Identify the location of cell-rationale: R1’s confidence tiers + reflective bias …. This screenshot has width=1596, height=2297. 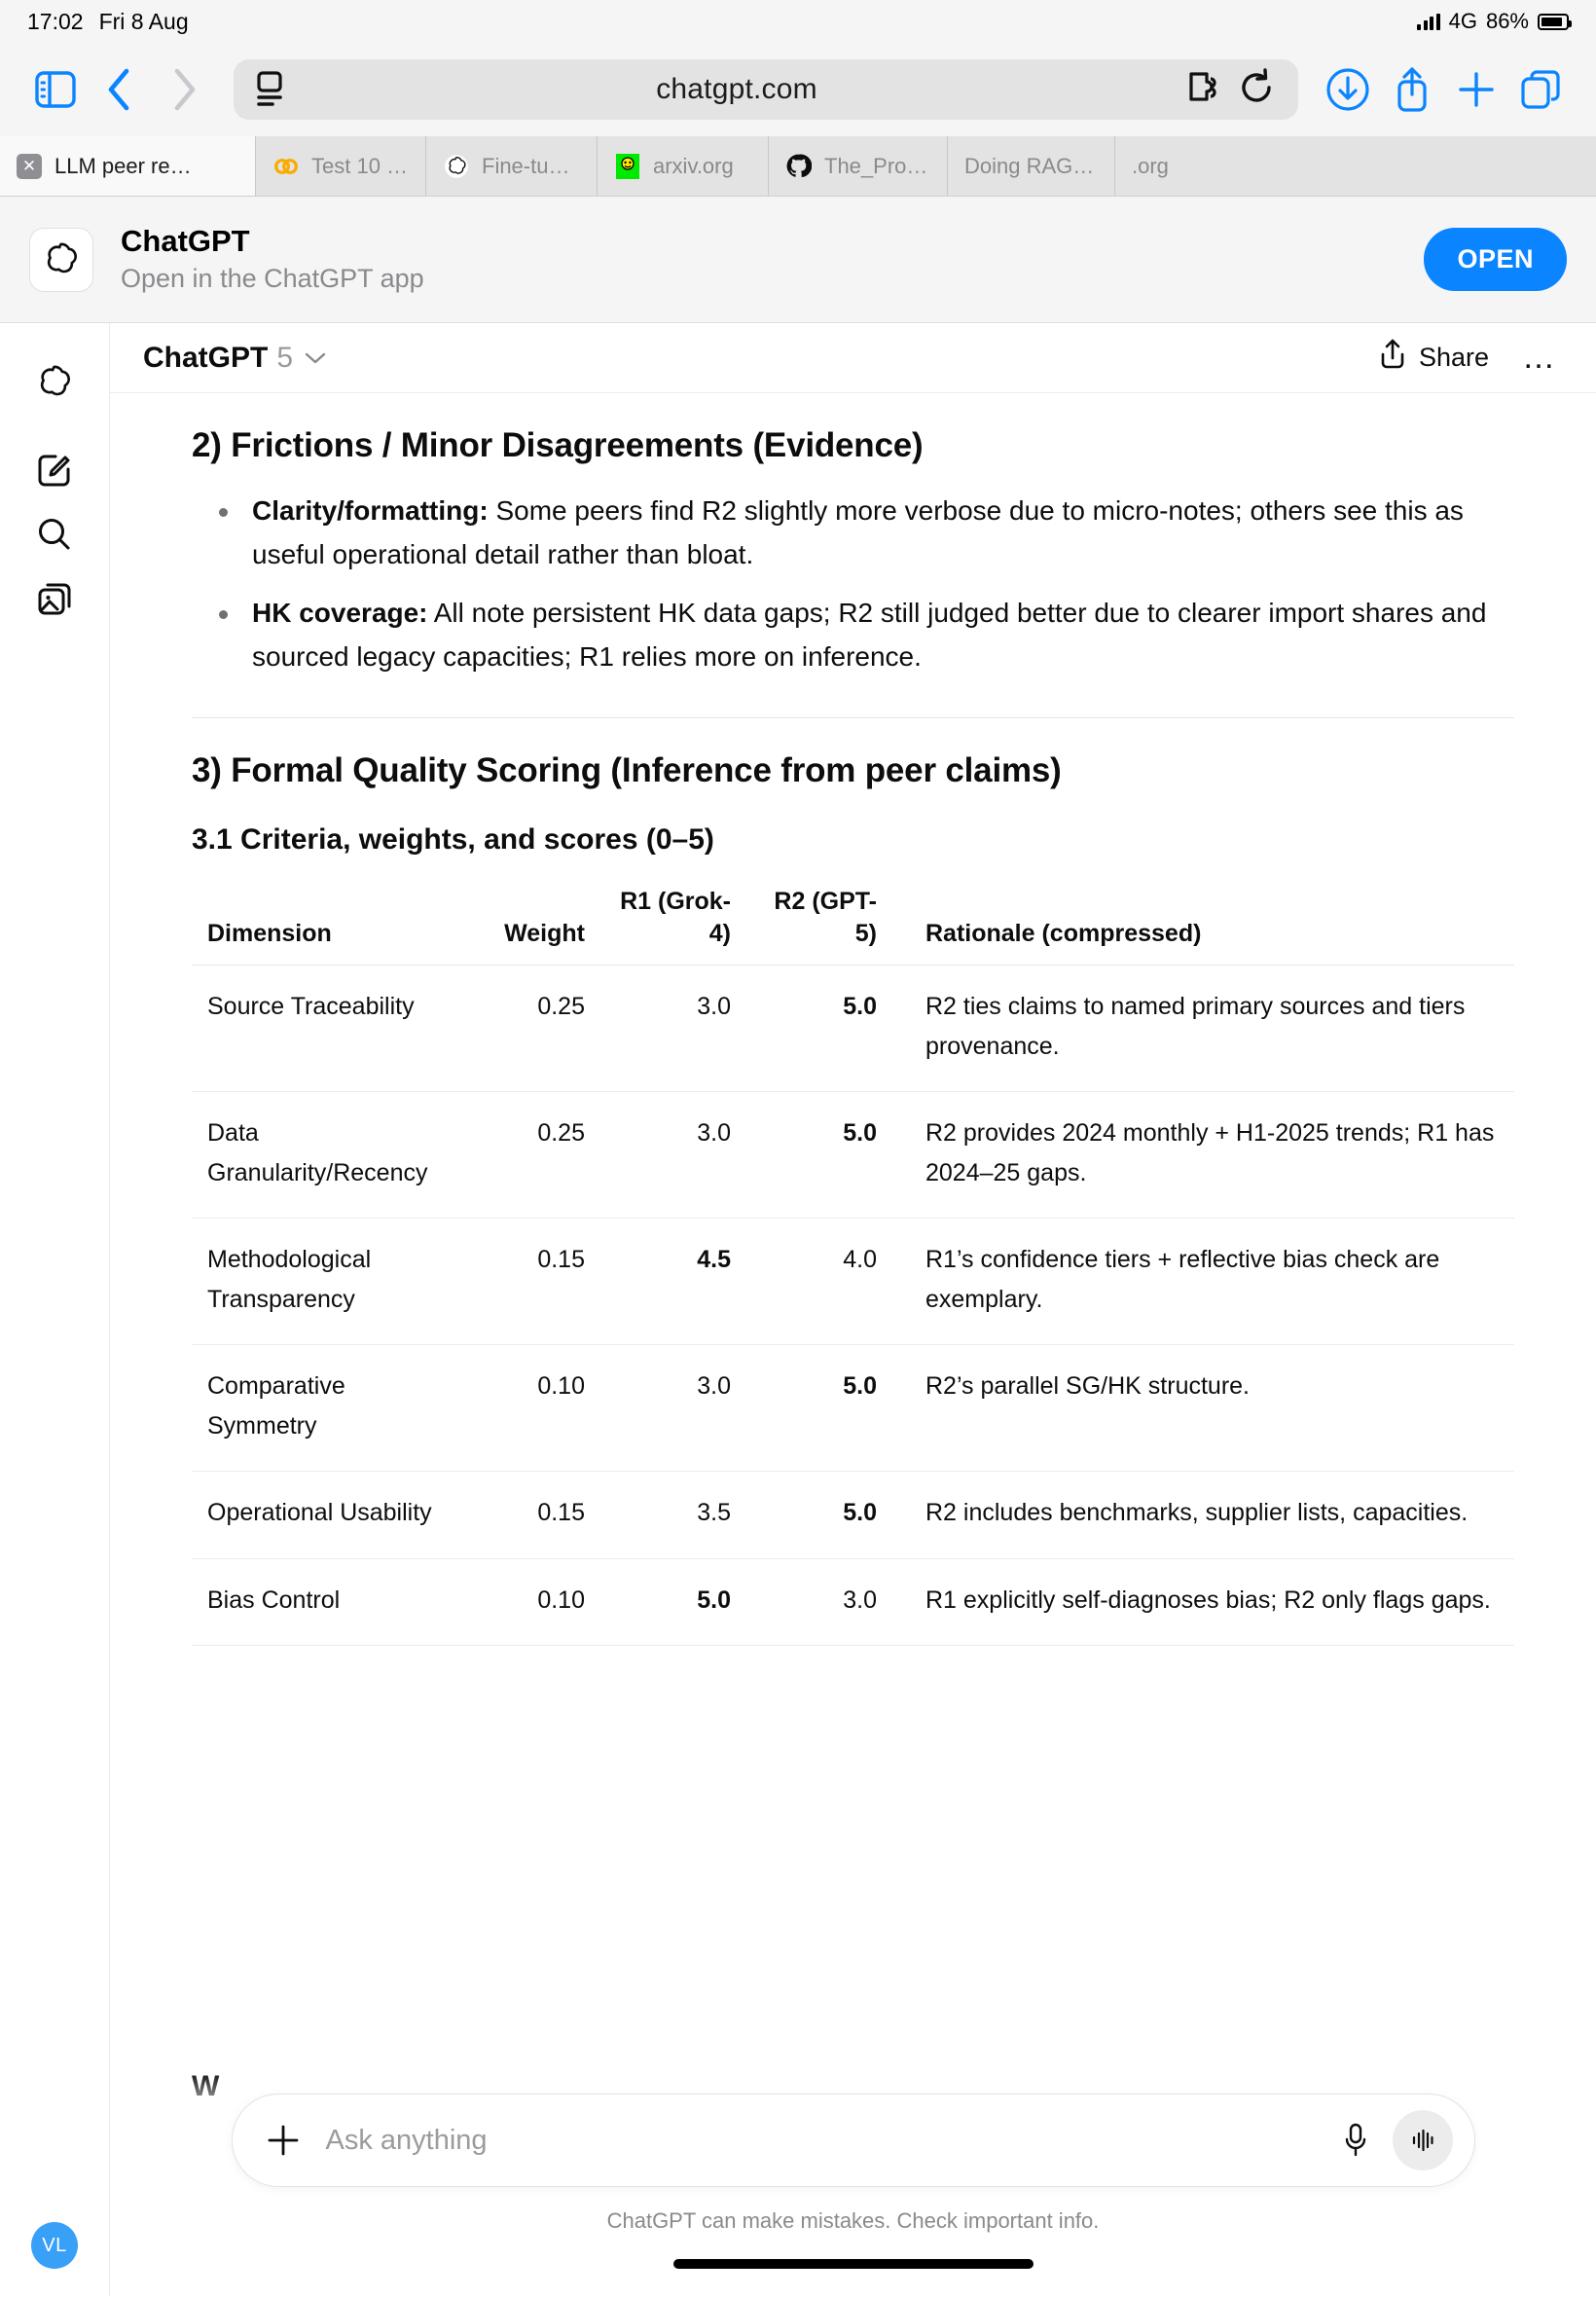
(1203, 1282).